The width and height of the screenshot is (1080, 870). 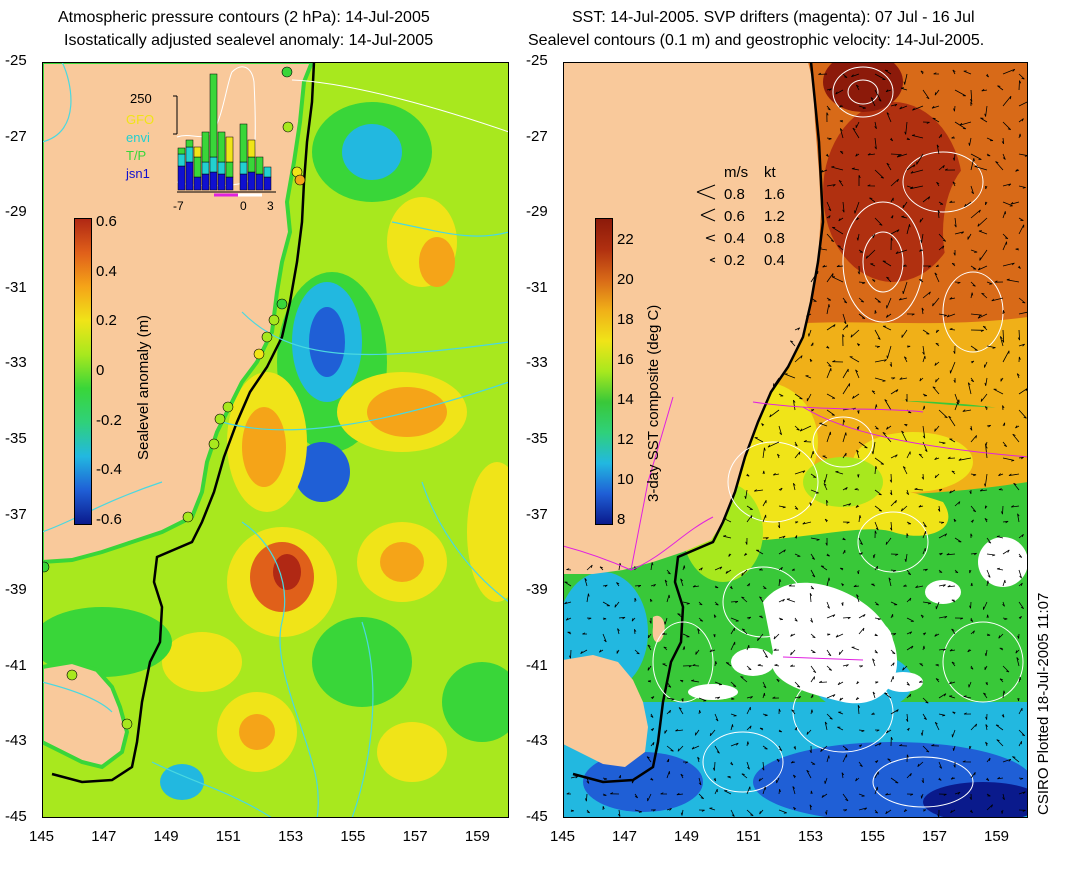 I want to click on colorbar-tick: 14, so click(x=625, y=399).